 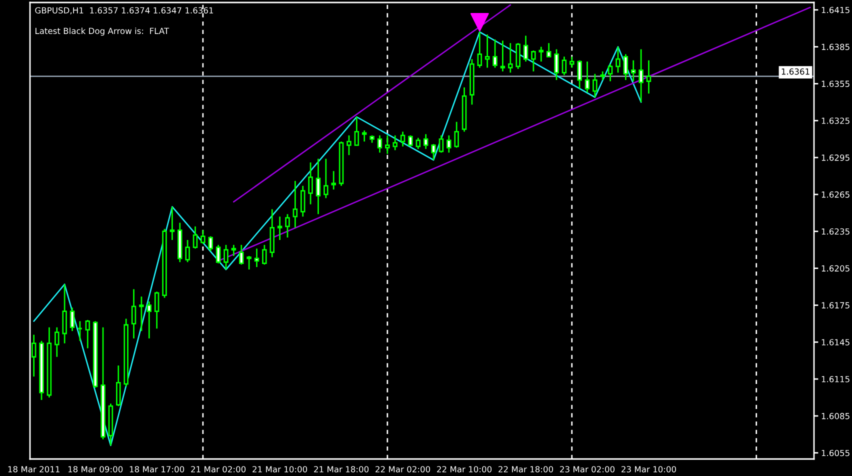 What do you see at coordinates (836, 268) in the screenshot?
I see `y-tick-label: 1.6205` at bounding box center [836, 268].